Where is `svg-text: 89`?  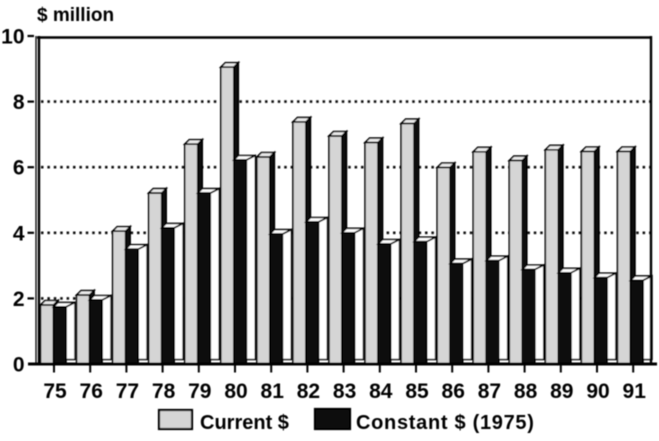
svg-text: 89 is located at coordinates (561, 391).